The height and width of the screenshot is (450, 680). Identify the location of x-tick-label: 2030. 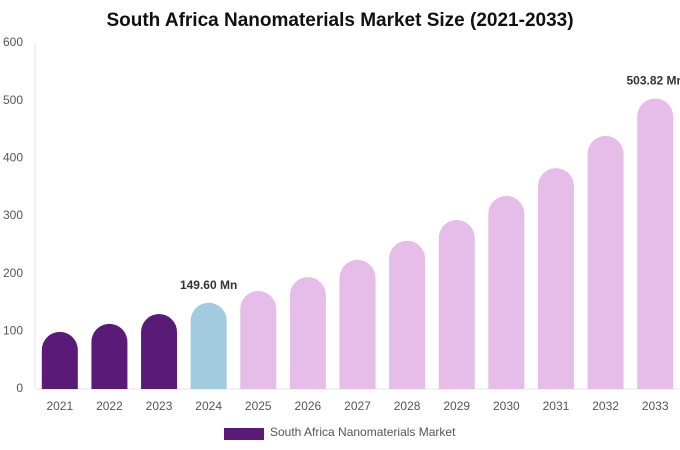
(506, 406).